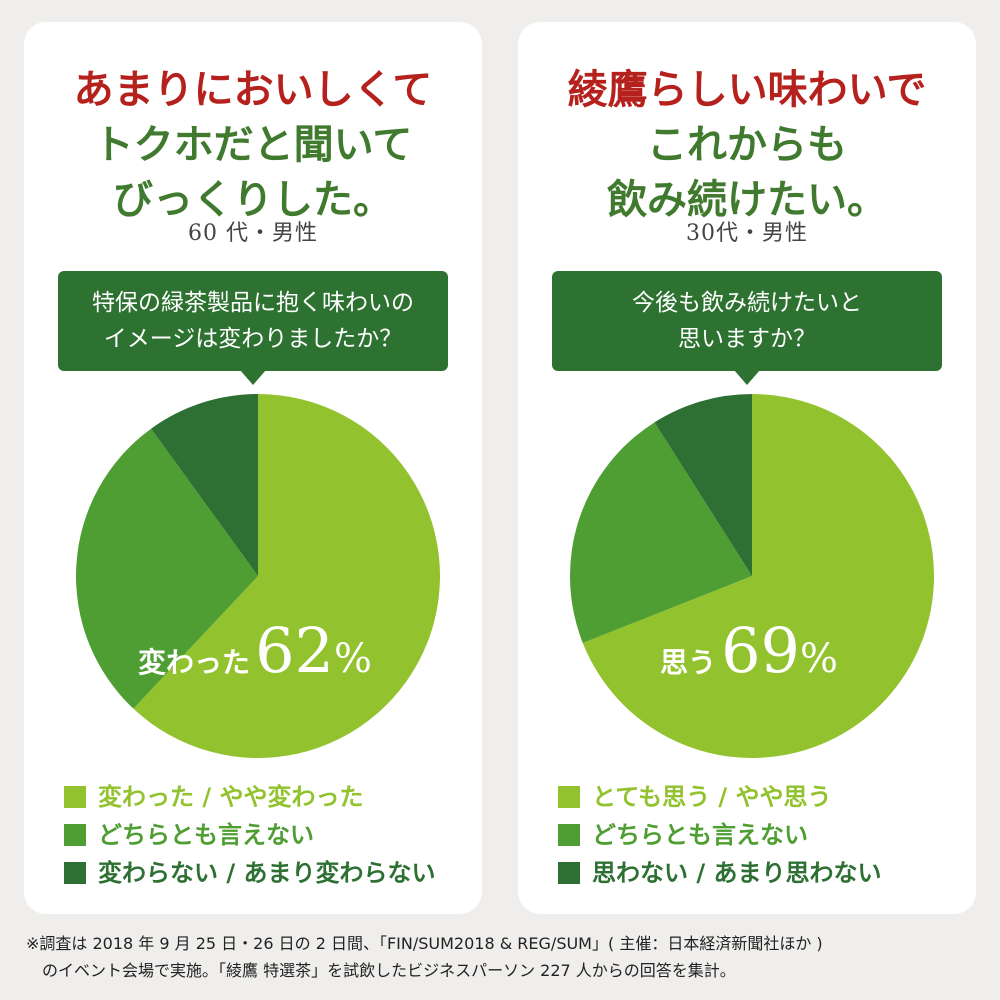  What do you see at coordinates (253, 339) in the screenshot?
I see `question-line-2: イメージは変わりましたか？` at bounding box center [253, 339].